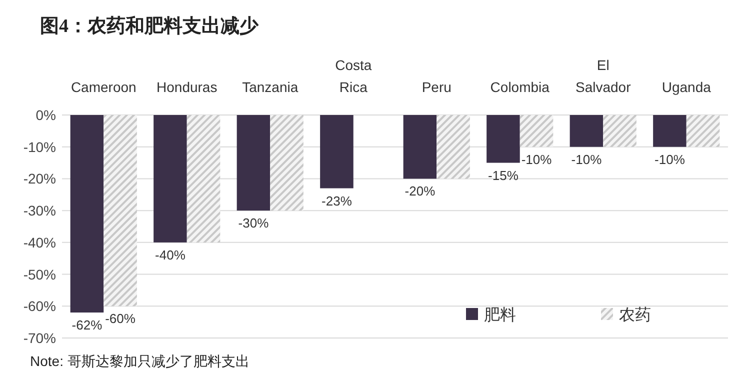 Image resolution: width=756 pixels, height=387 pixels. Describe the element at coordinates (39, 210) in the screenshot. I see `y-tick-label: -30%` at that location.